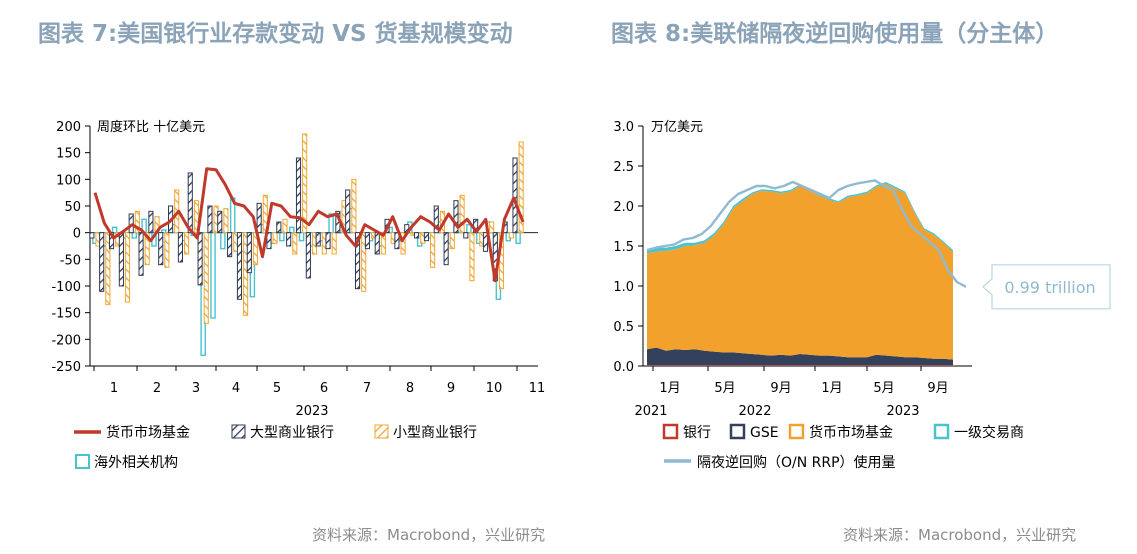  I want to click on legend-label-foreign: 海外相关机构, so click(136, 463).